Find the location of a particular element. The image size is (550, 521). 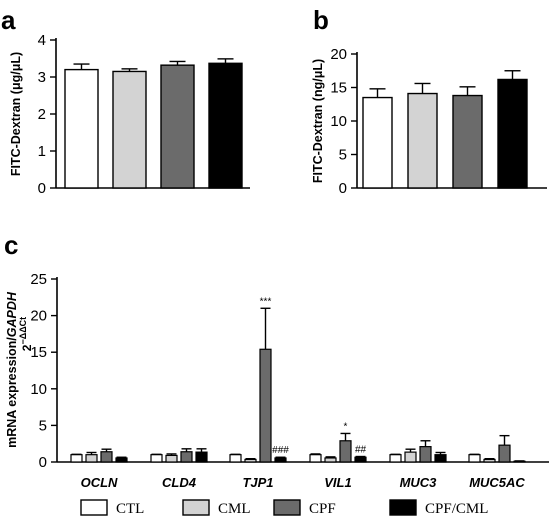

bar-tjp1-cpf-cml is located at coordinates (280, 460).